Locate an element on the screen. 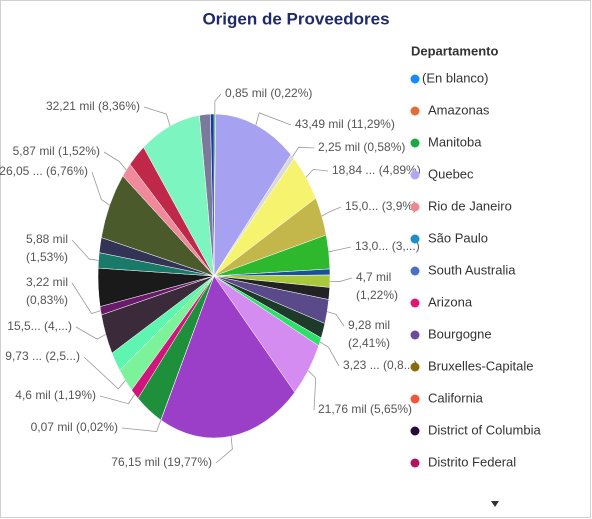 This screenshot has height=519, width=592. legend-item: Bruxelles-Capitale is located at coordinates (481, 365).